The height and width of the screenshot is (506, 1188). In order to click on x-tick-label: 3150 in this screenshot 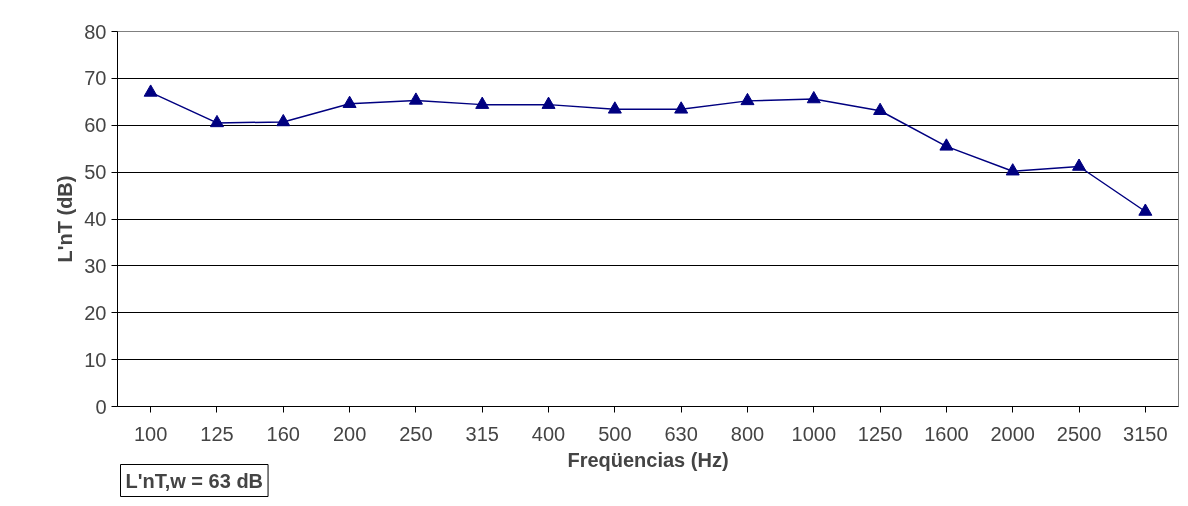, I will do `click(1145, 433)`.